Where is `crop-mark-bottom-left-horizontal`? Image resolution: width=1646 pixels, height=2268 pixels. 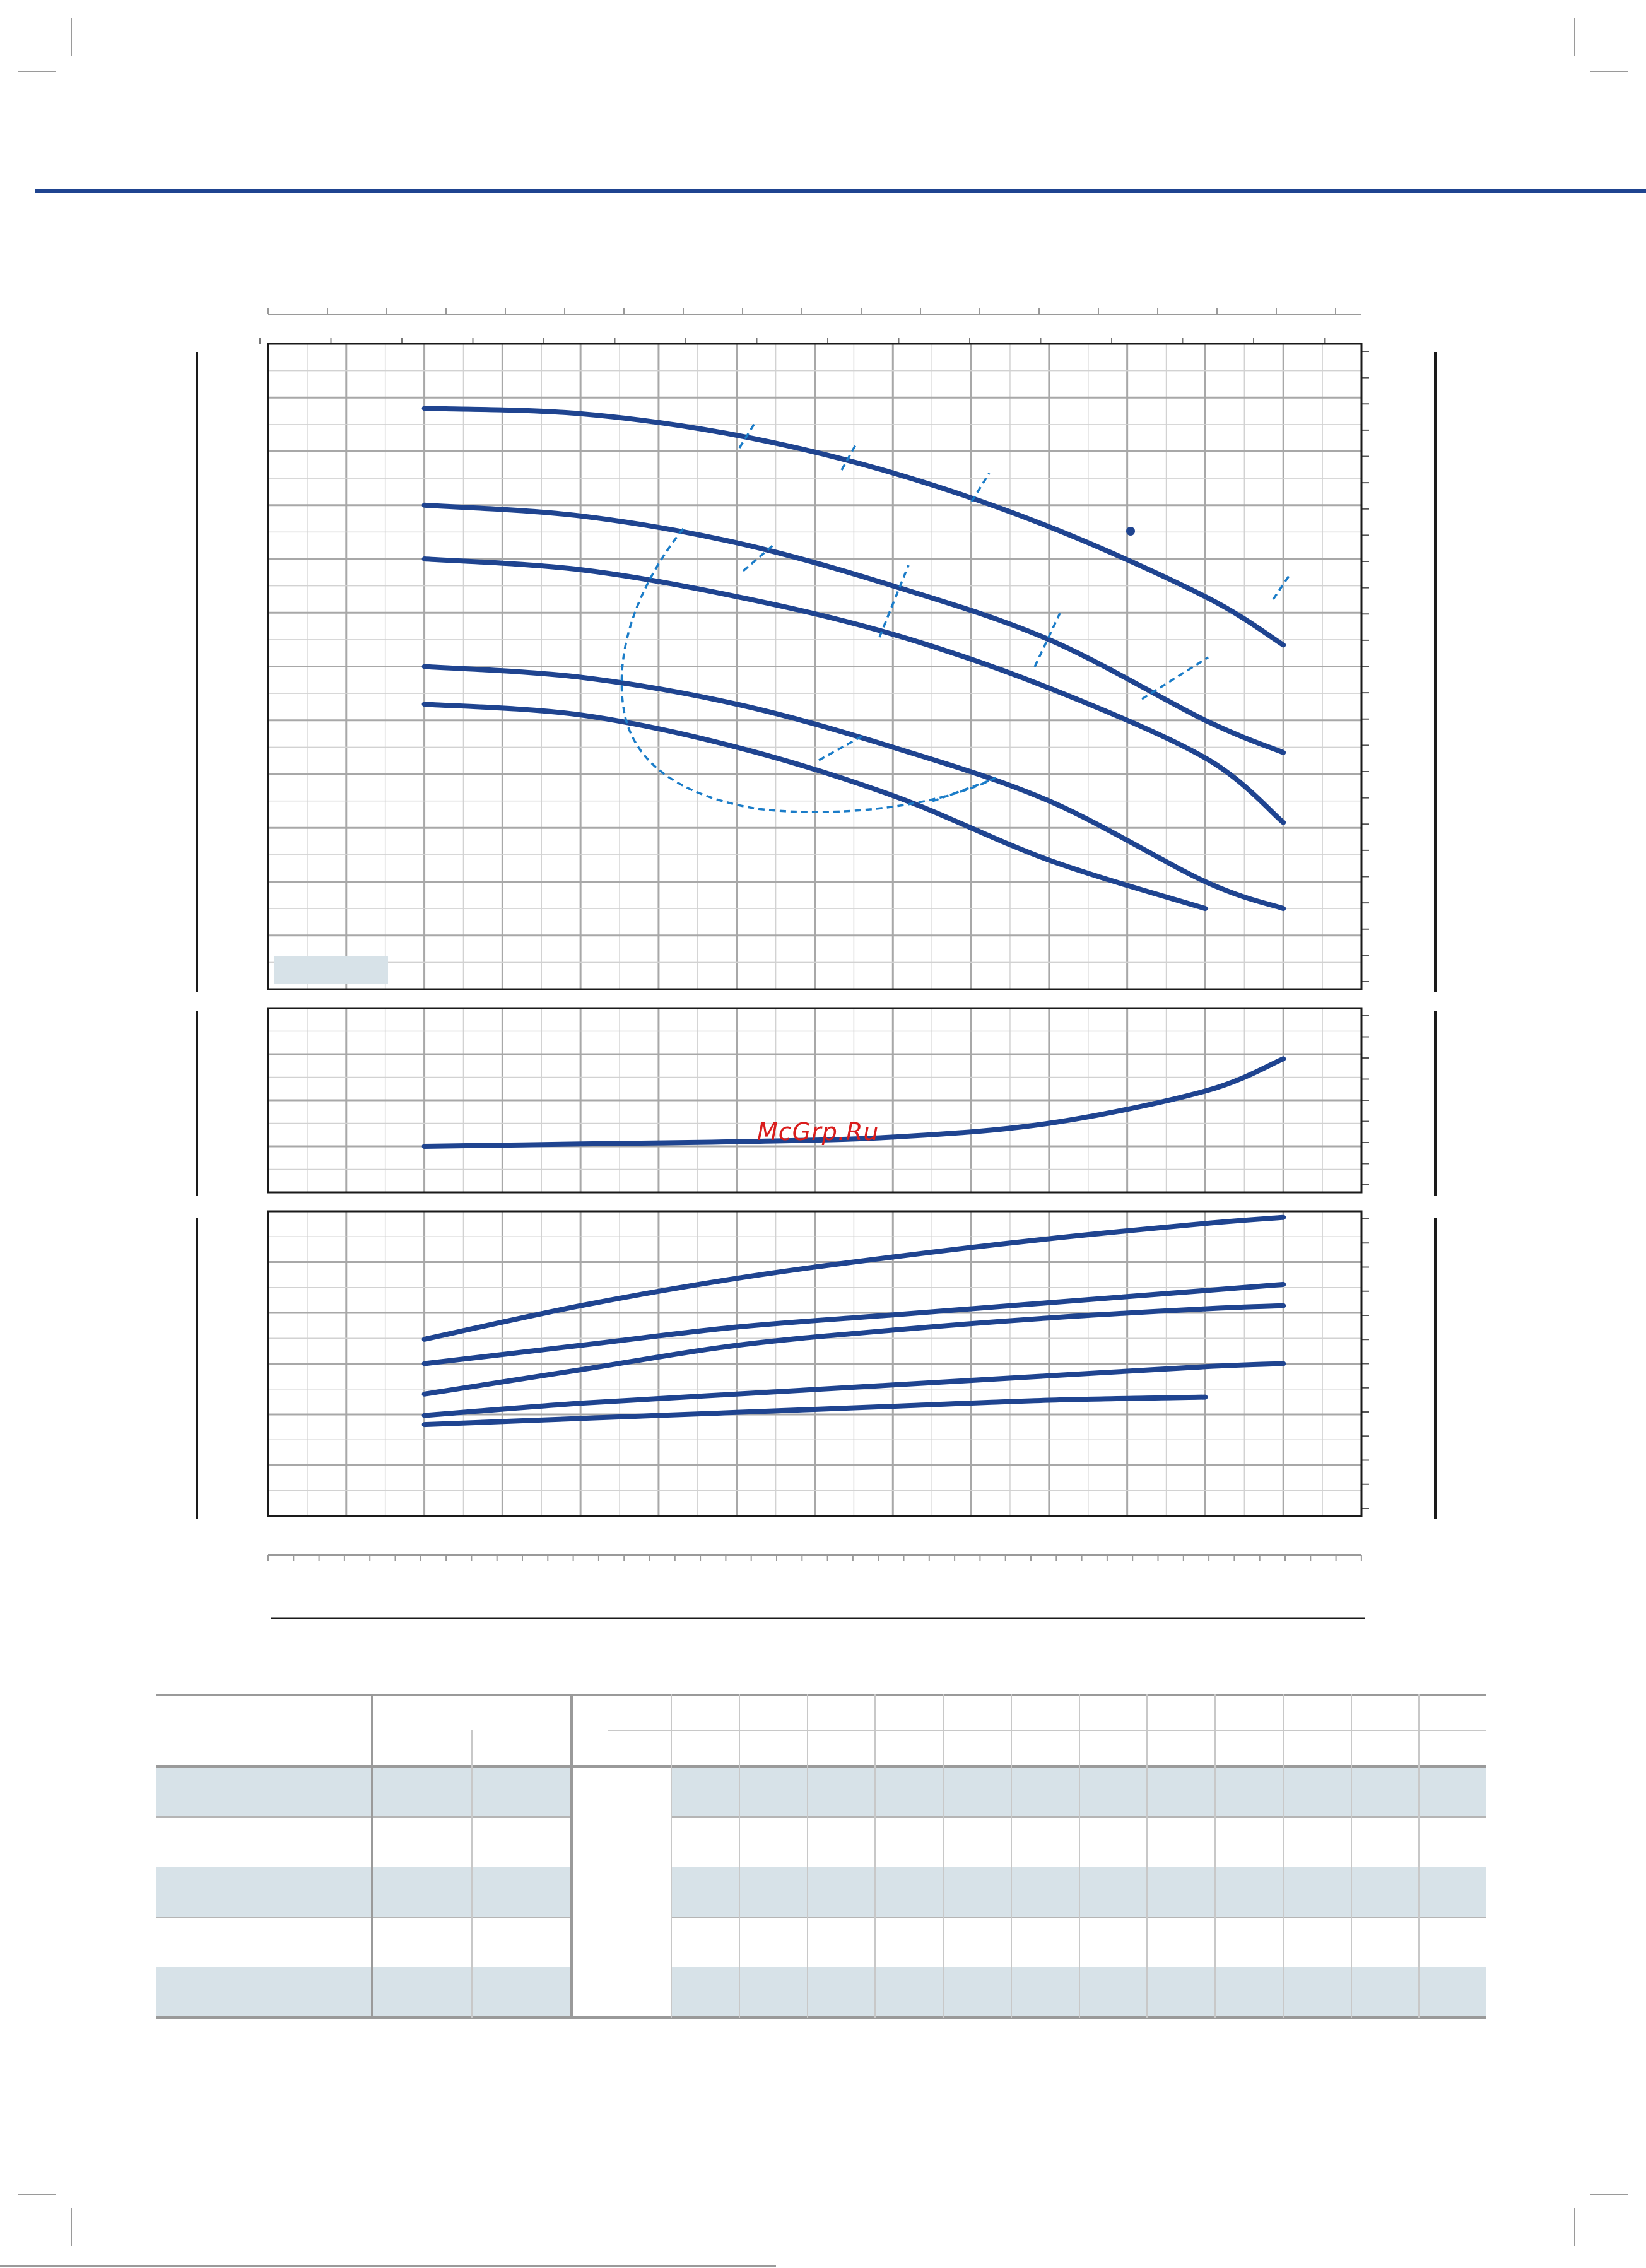 crop-mark-bottom-left-horizontal is located at coordinates (37, 2194).